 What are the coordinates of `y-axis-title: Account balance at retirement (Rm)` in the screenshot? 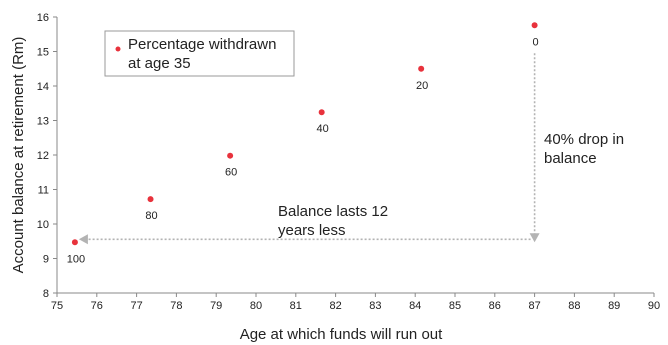 It's located at (18, 155).